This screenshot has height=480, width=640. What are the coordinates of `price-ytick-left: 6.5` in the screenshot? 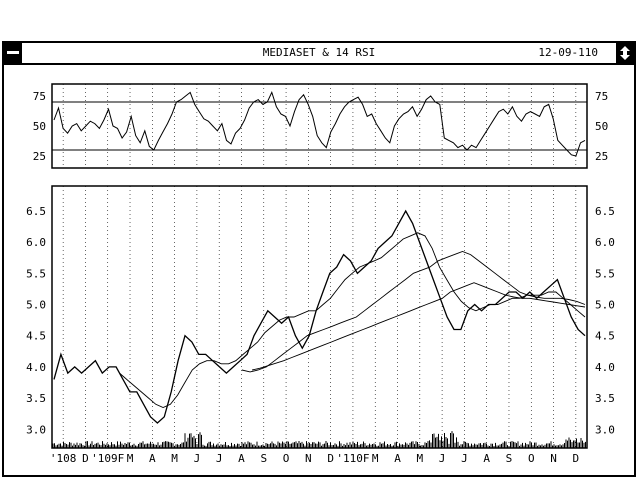 It's located at (36, 211).